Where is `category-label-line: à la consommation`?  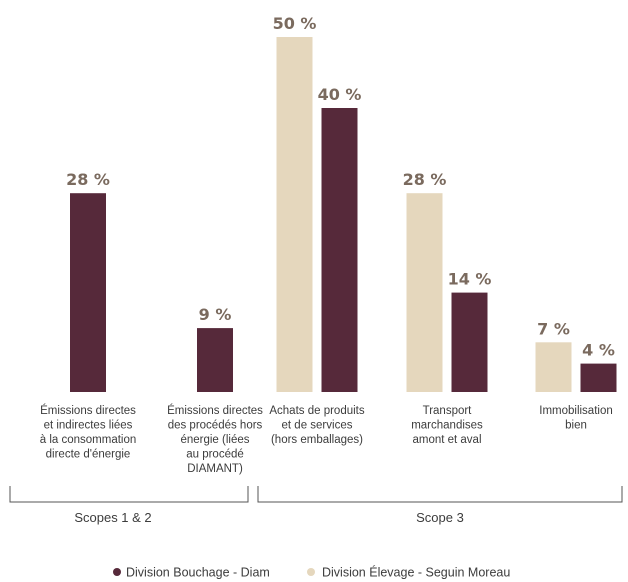
category-label-line: à la consommation is located at coordinates (88, 440).